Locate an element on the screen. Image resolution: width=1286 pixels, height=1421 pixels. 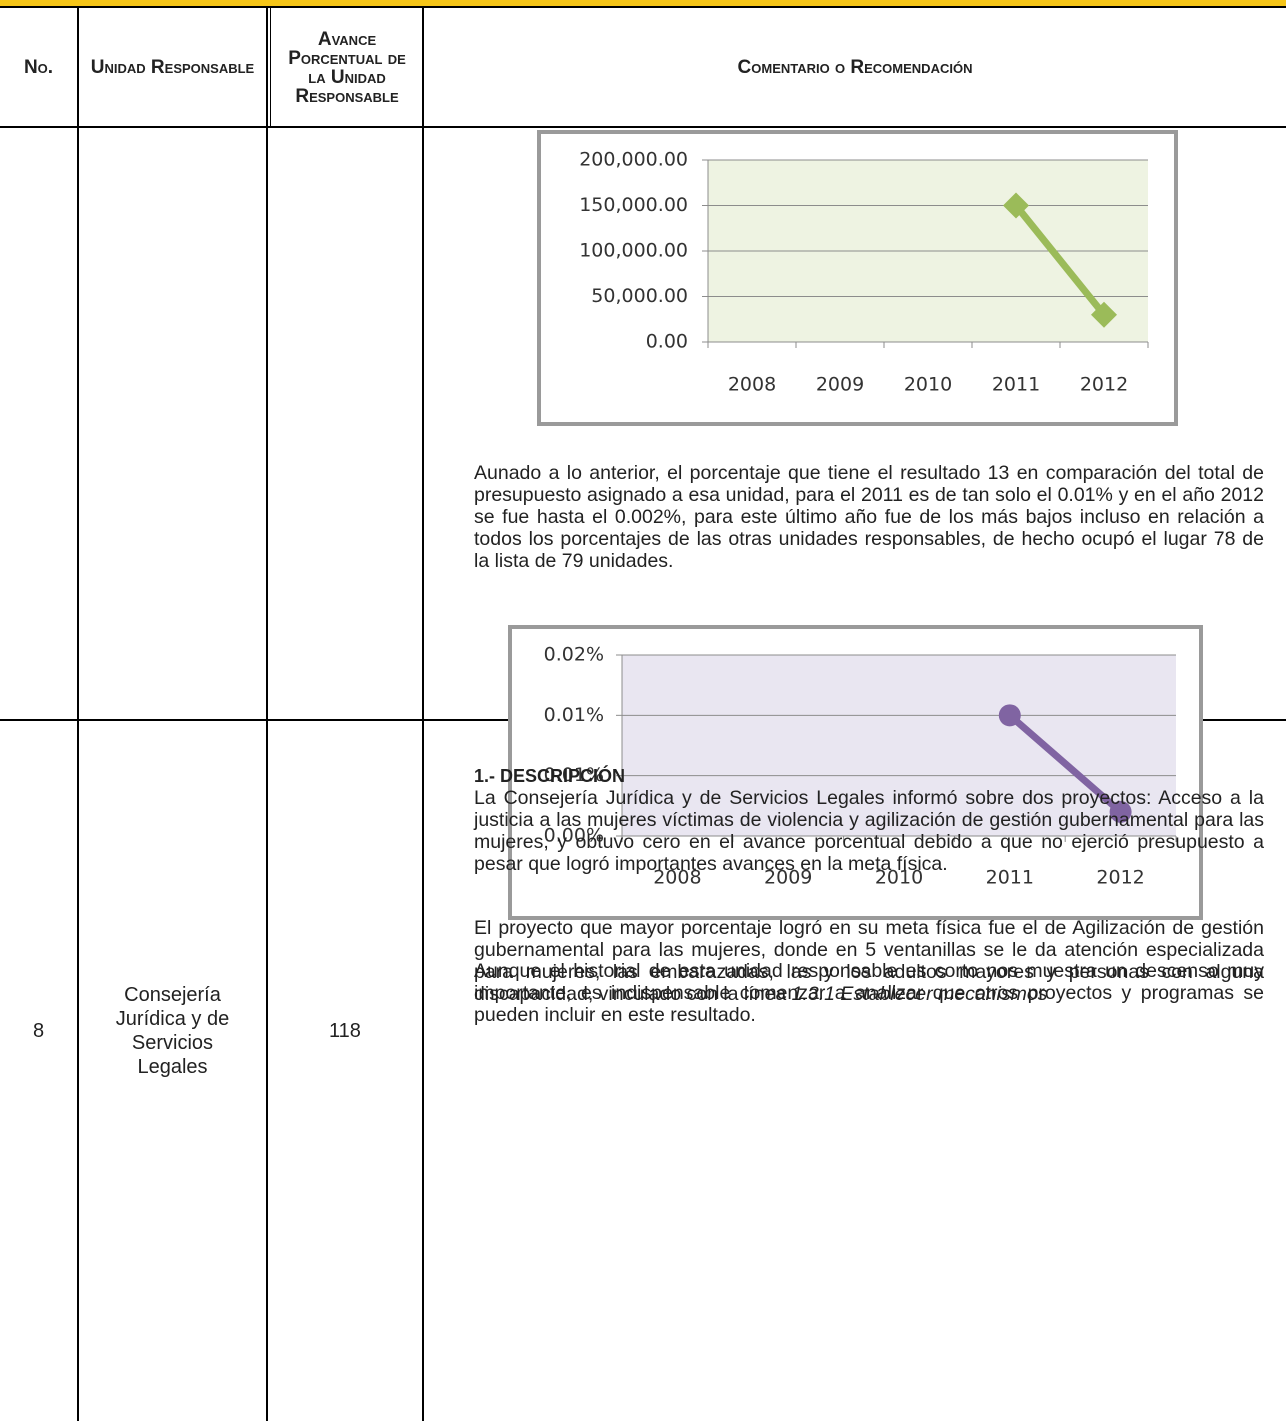
chart: 0.00% 0.01% 0.01% 0.02% 2008 2009 2010 2011 2012 is located at coordinates (855, 772).